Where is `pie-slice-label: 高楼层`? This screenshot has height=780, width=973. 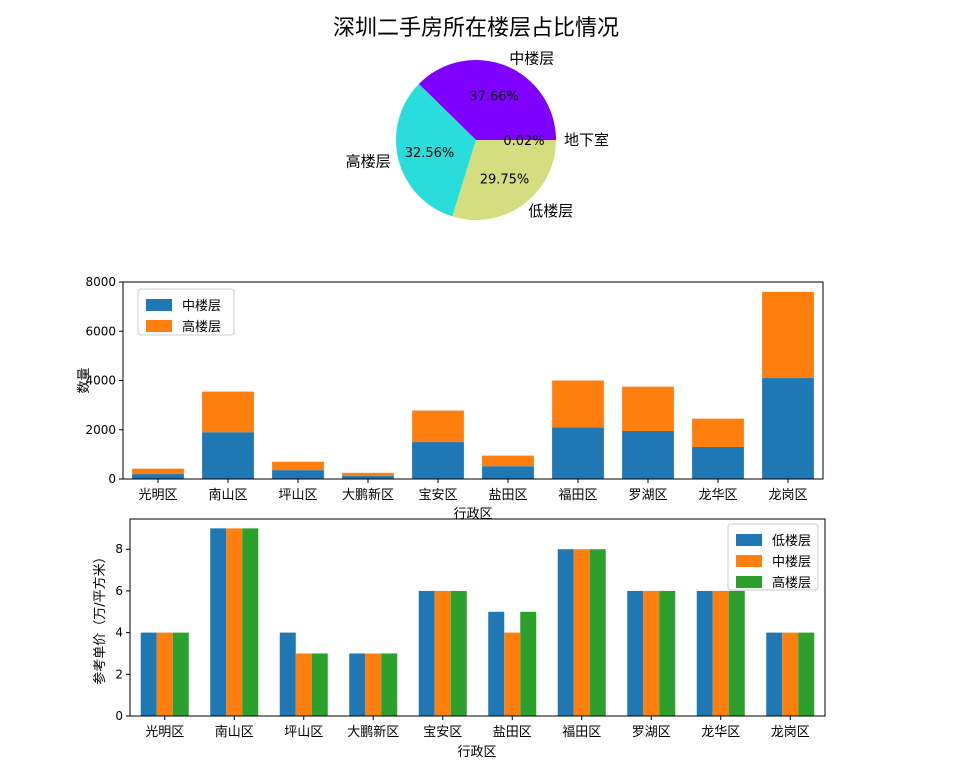
pie-slice-label: 高楼层 is located at coordinates (368, 162).